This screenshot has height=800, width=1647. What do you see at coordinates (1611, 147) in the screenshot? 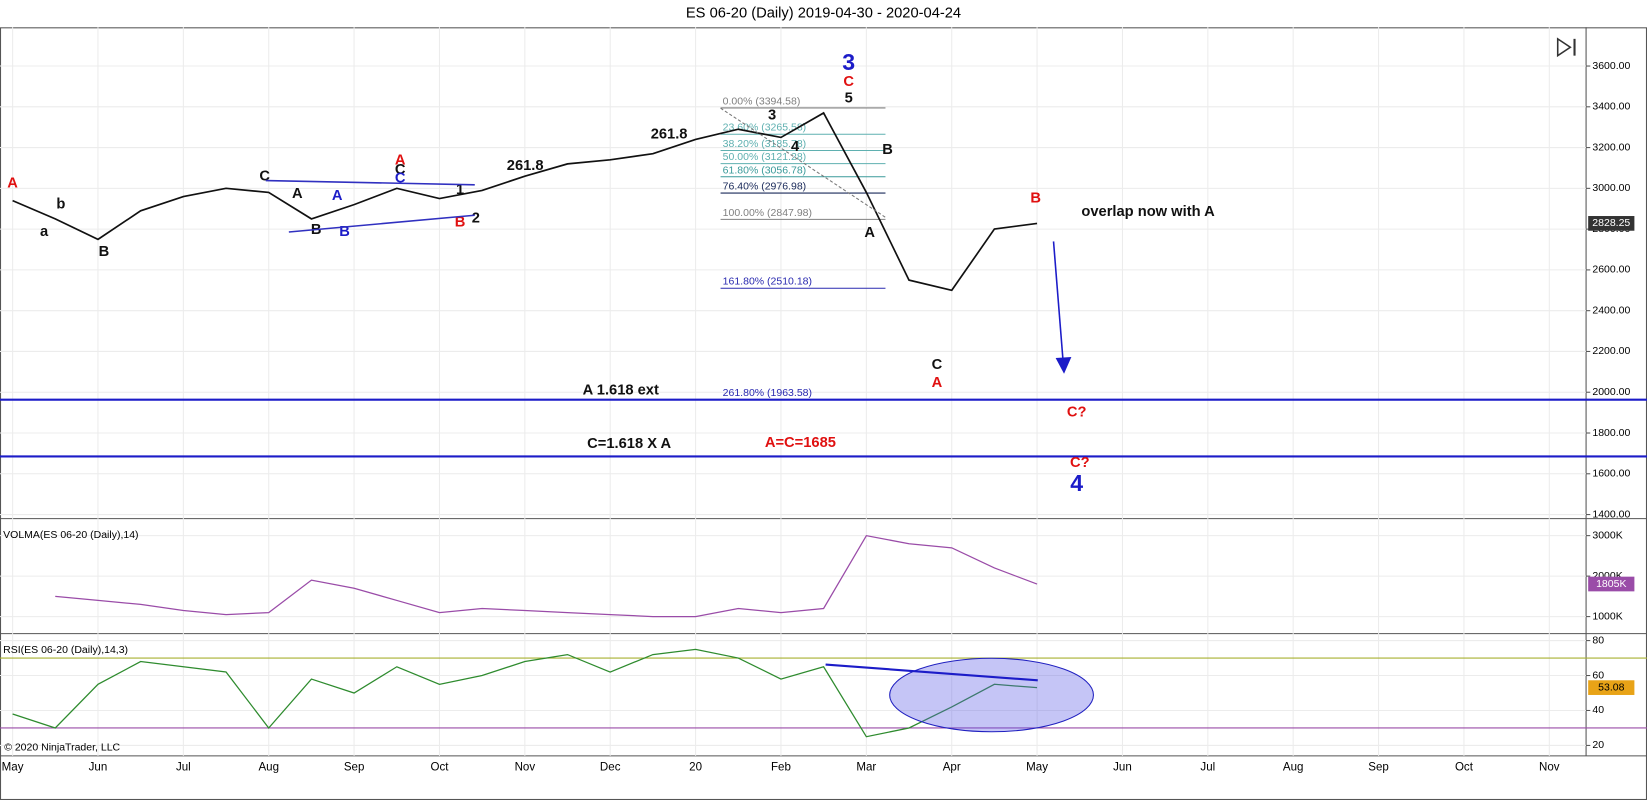
I see `y-tick-label: 3200.00` at bounding box center [1611, 147].